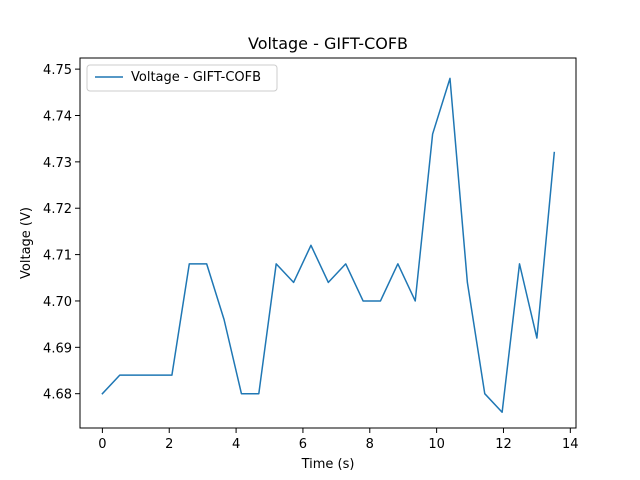  I want to click on legend: Voltage - GIFT-COFB, so click(182, 78).